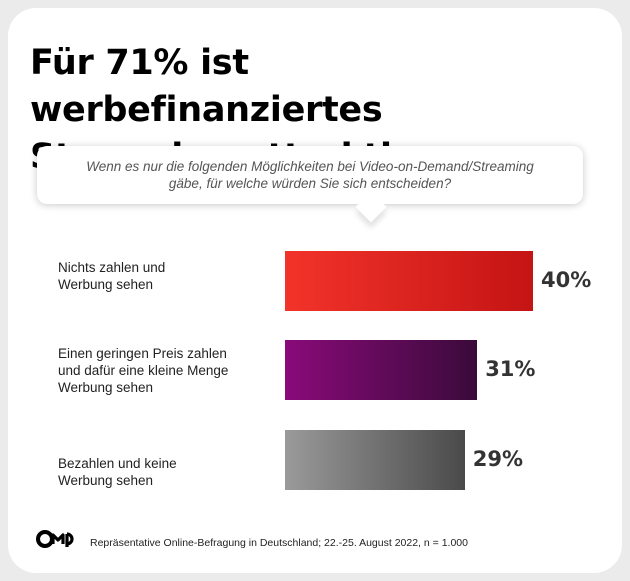 The image size is (630, 581). I want to click on category-label: Nichts zahlen und Werbung sehen, so click(163, 276).